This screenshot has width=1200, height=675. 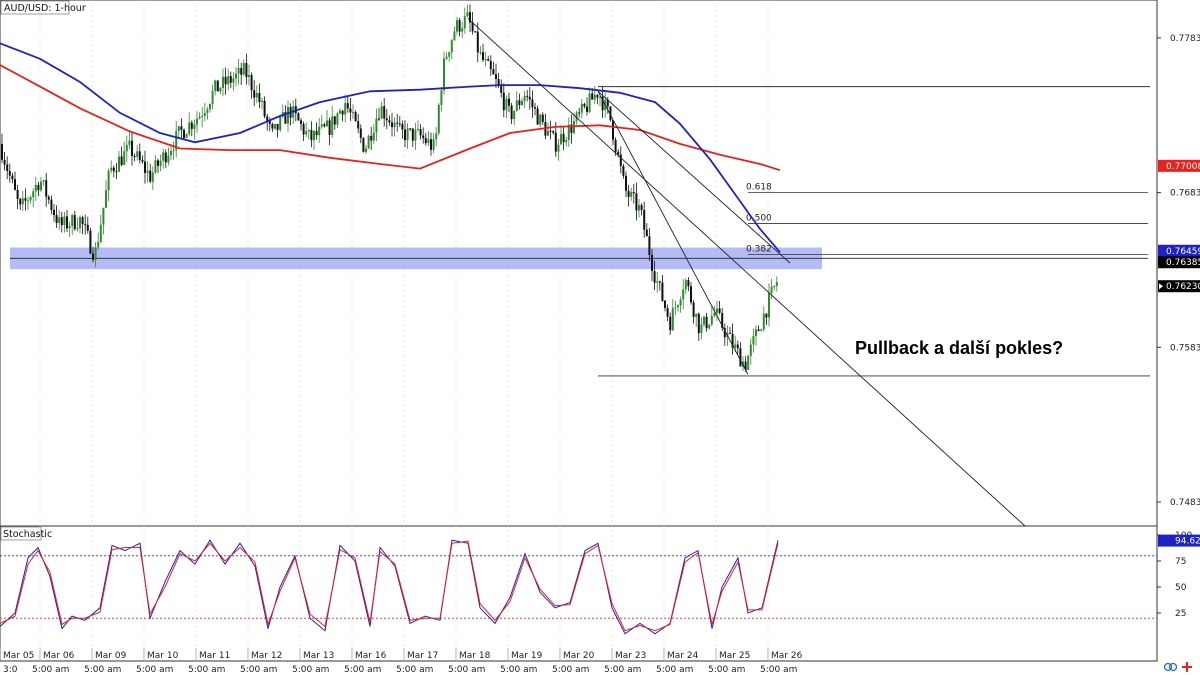 What do you see at coordinates (1180, 562) in the screenshot?
I see `stochastic-tick-label: 75` at bounding box center [1180, 562].